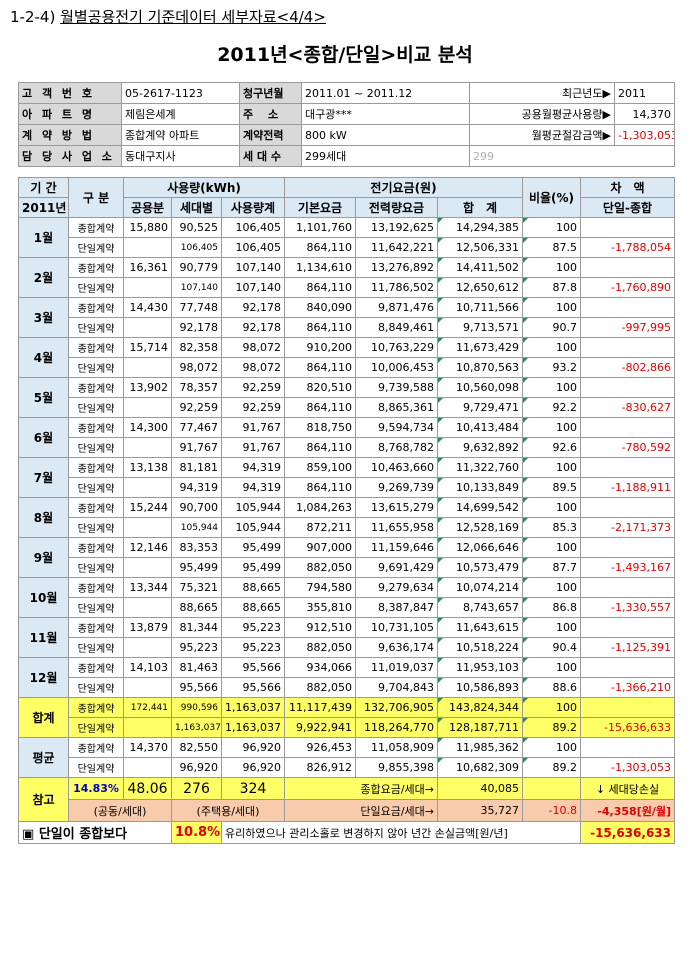  What do you see at coordinates (253, 607) in the screenshot?
I see `usage-total: 88,665` at bounding box center [253, 607].